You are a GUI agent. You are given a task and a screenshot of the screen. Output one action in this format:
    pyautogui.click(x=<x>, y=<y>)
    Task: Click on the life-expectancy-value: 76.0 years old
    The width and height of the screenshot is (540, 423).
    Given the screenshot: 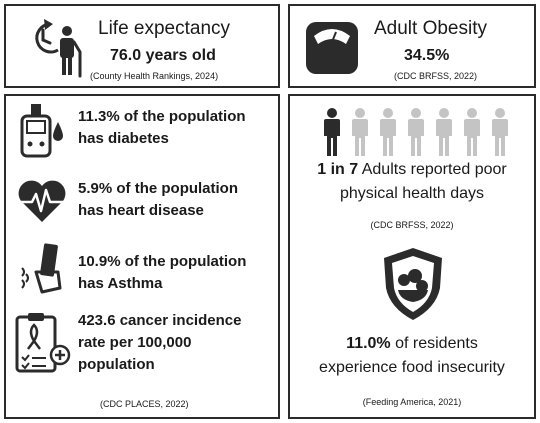 What is the action you would take?
    pyautogui.click(x=163, y=55)
    